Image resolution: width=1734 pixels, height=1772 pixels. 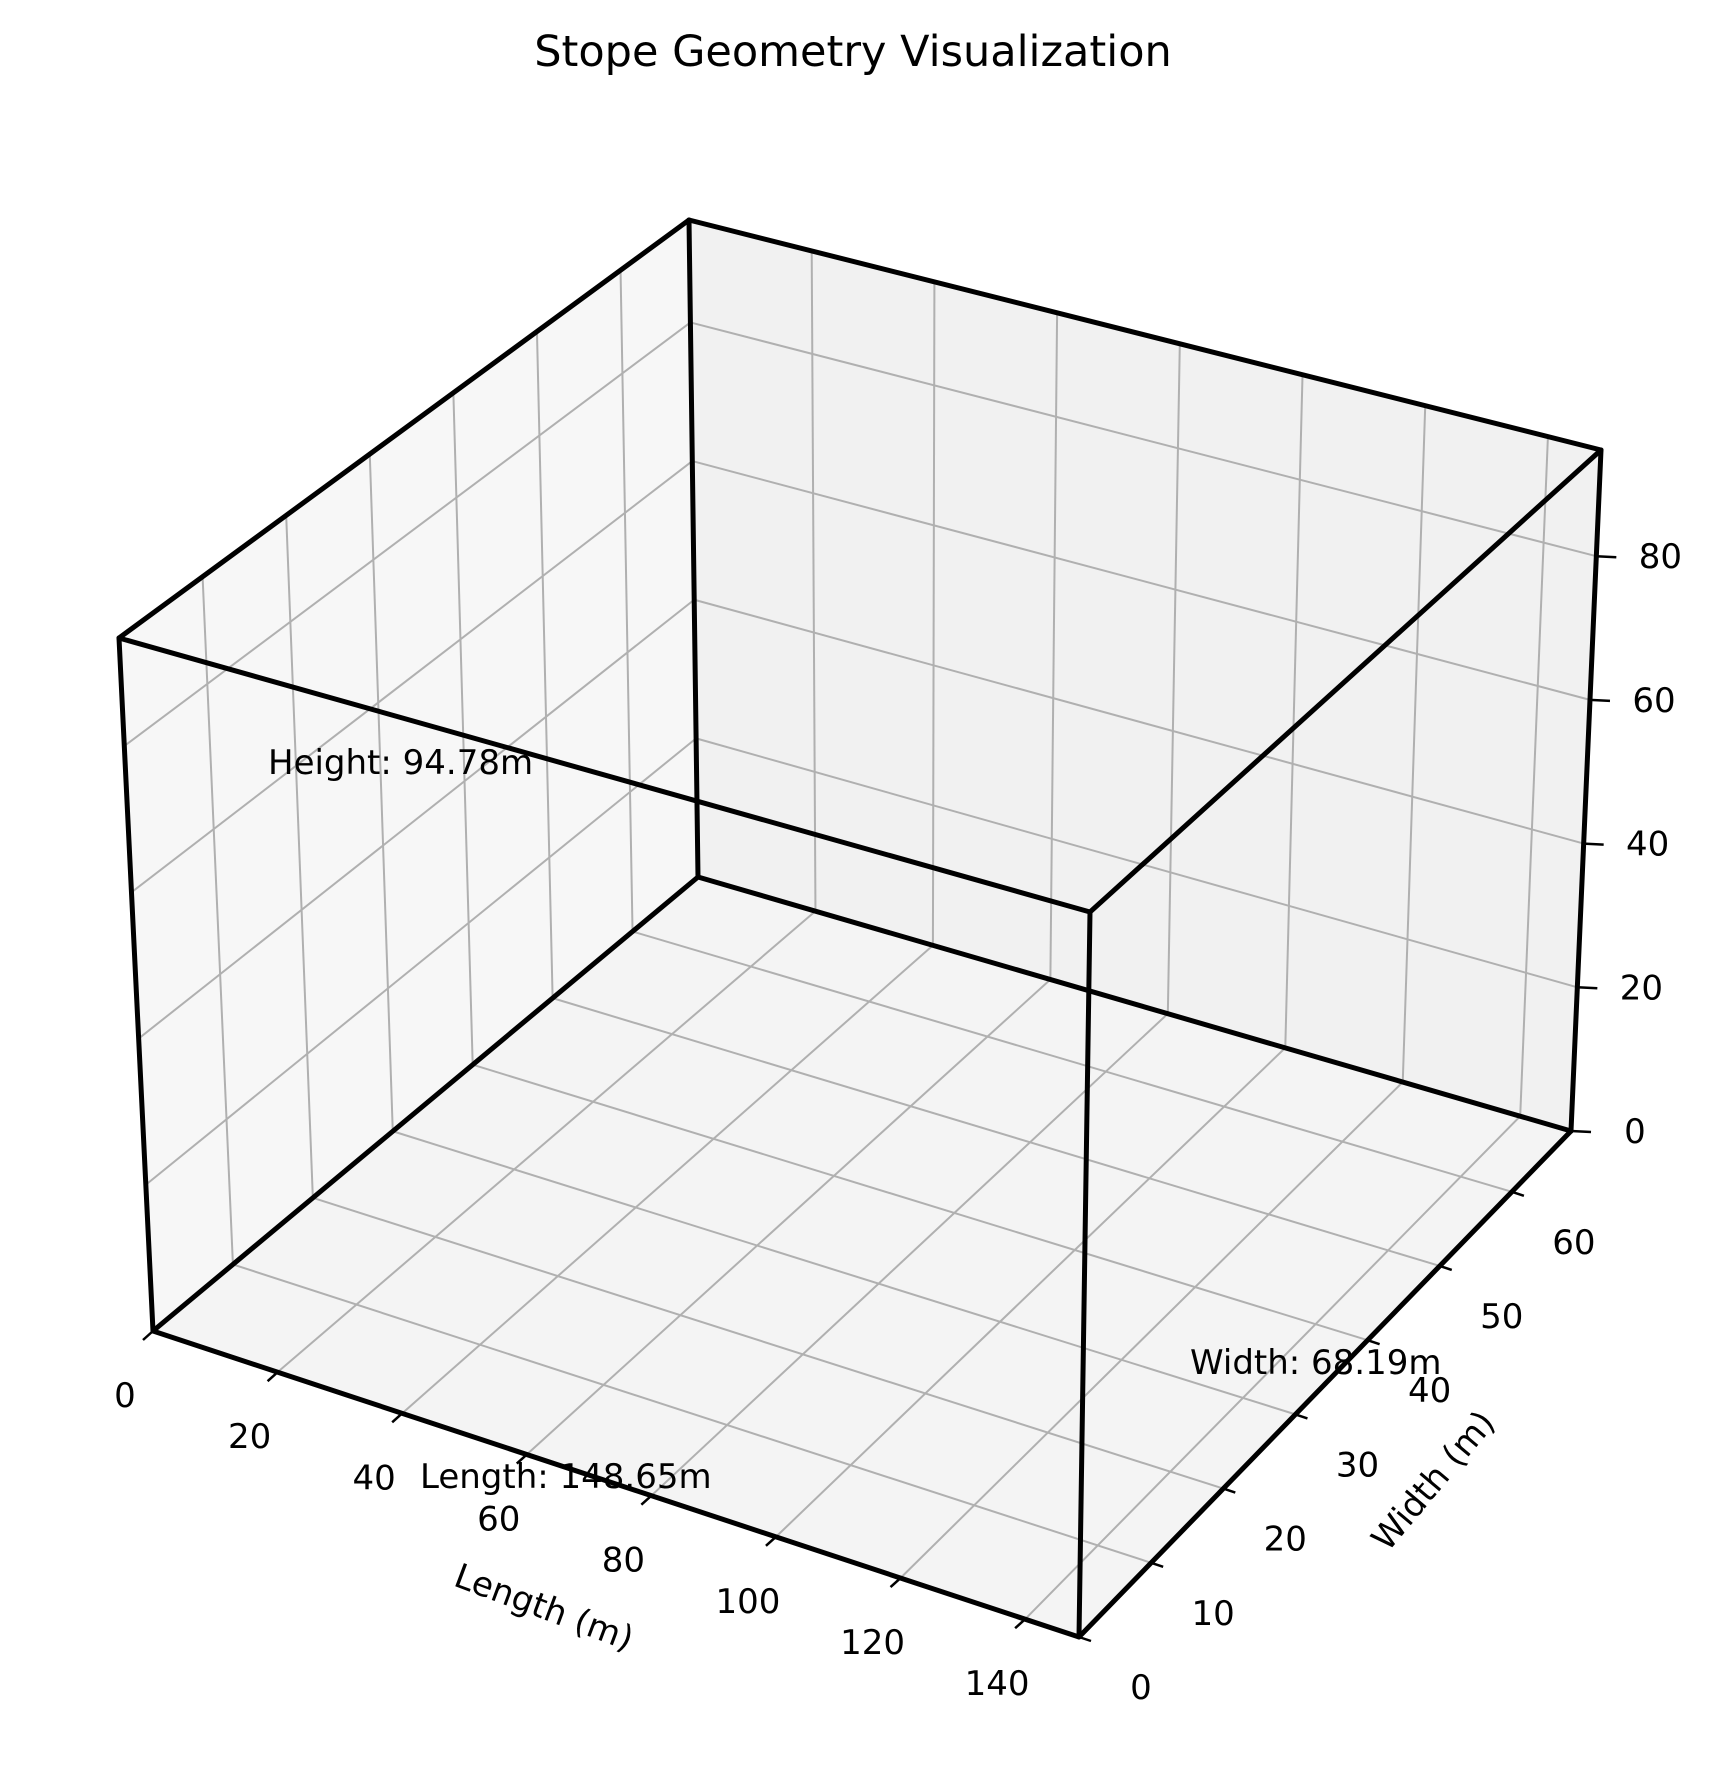 I want to click on y-tick-label: 0, so click(x=1141, y=1688).